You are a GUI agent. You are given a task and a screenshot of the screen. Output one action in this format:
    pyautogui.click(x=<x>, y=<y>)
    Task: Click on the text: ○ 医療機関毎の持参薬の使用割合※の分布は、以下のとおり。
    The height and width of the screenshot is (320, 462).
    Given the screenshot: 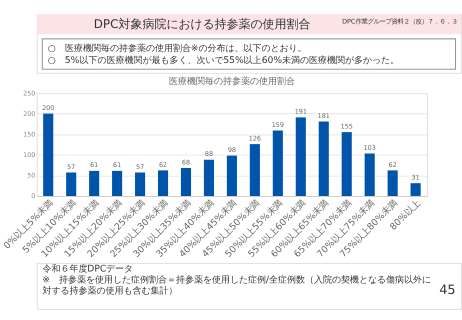 What is the action you would take?
    pyautogui.click(x=177, y=48)
    